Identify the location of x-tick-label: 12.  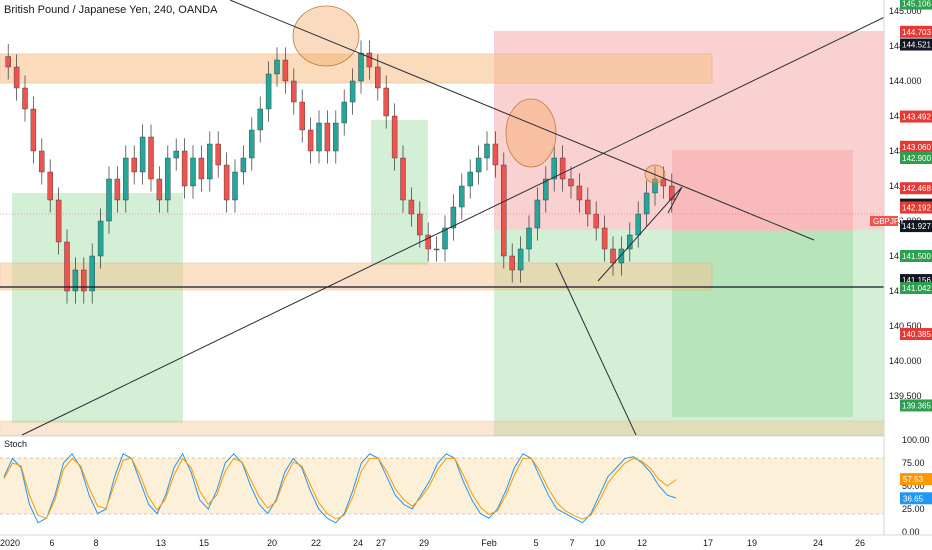
(642, 543).